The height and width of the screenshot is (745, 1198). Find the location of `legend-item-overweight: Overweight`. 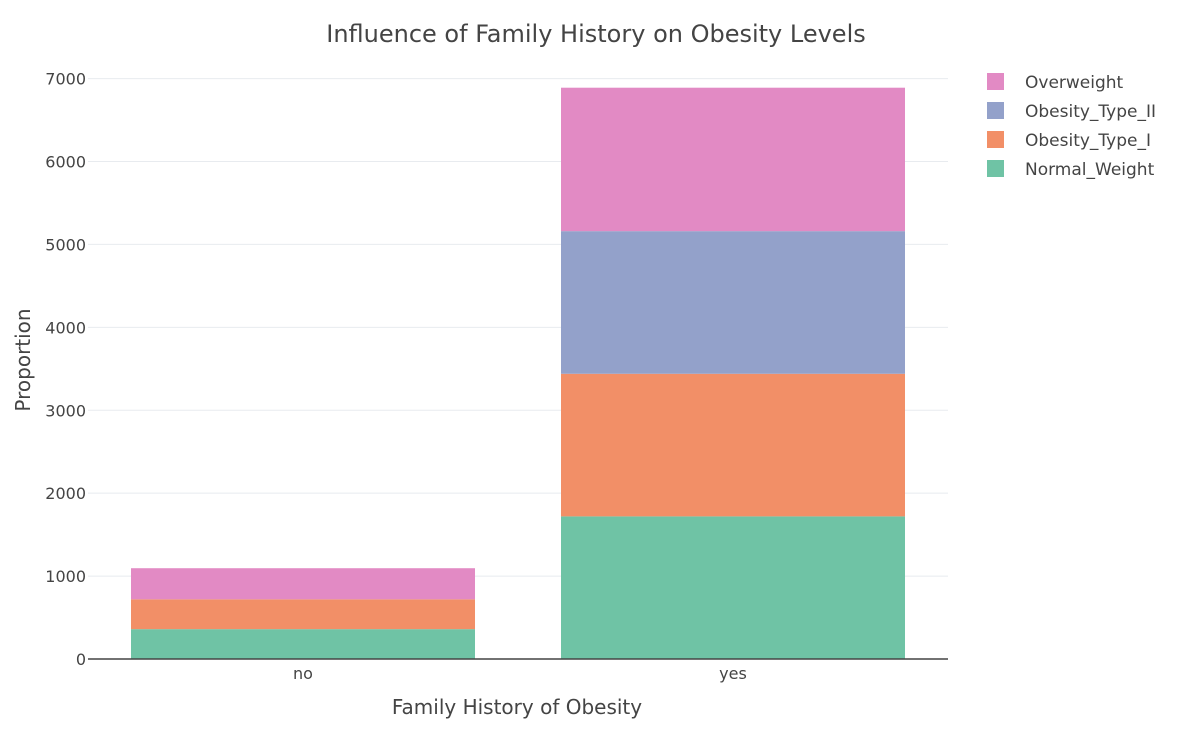

legend-item-overweight: Overweight is located at coordinates (1055, 83).